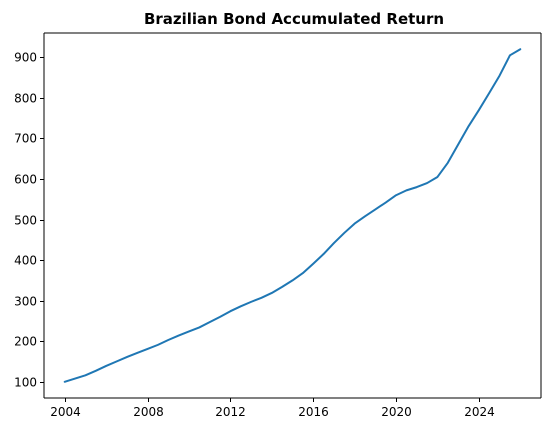  Describe the element at coordinates (294, 19) in the screenshot. I see `chart-title: Brazilian Bond Accumulated Return` at that location.